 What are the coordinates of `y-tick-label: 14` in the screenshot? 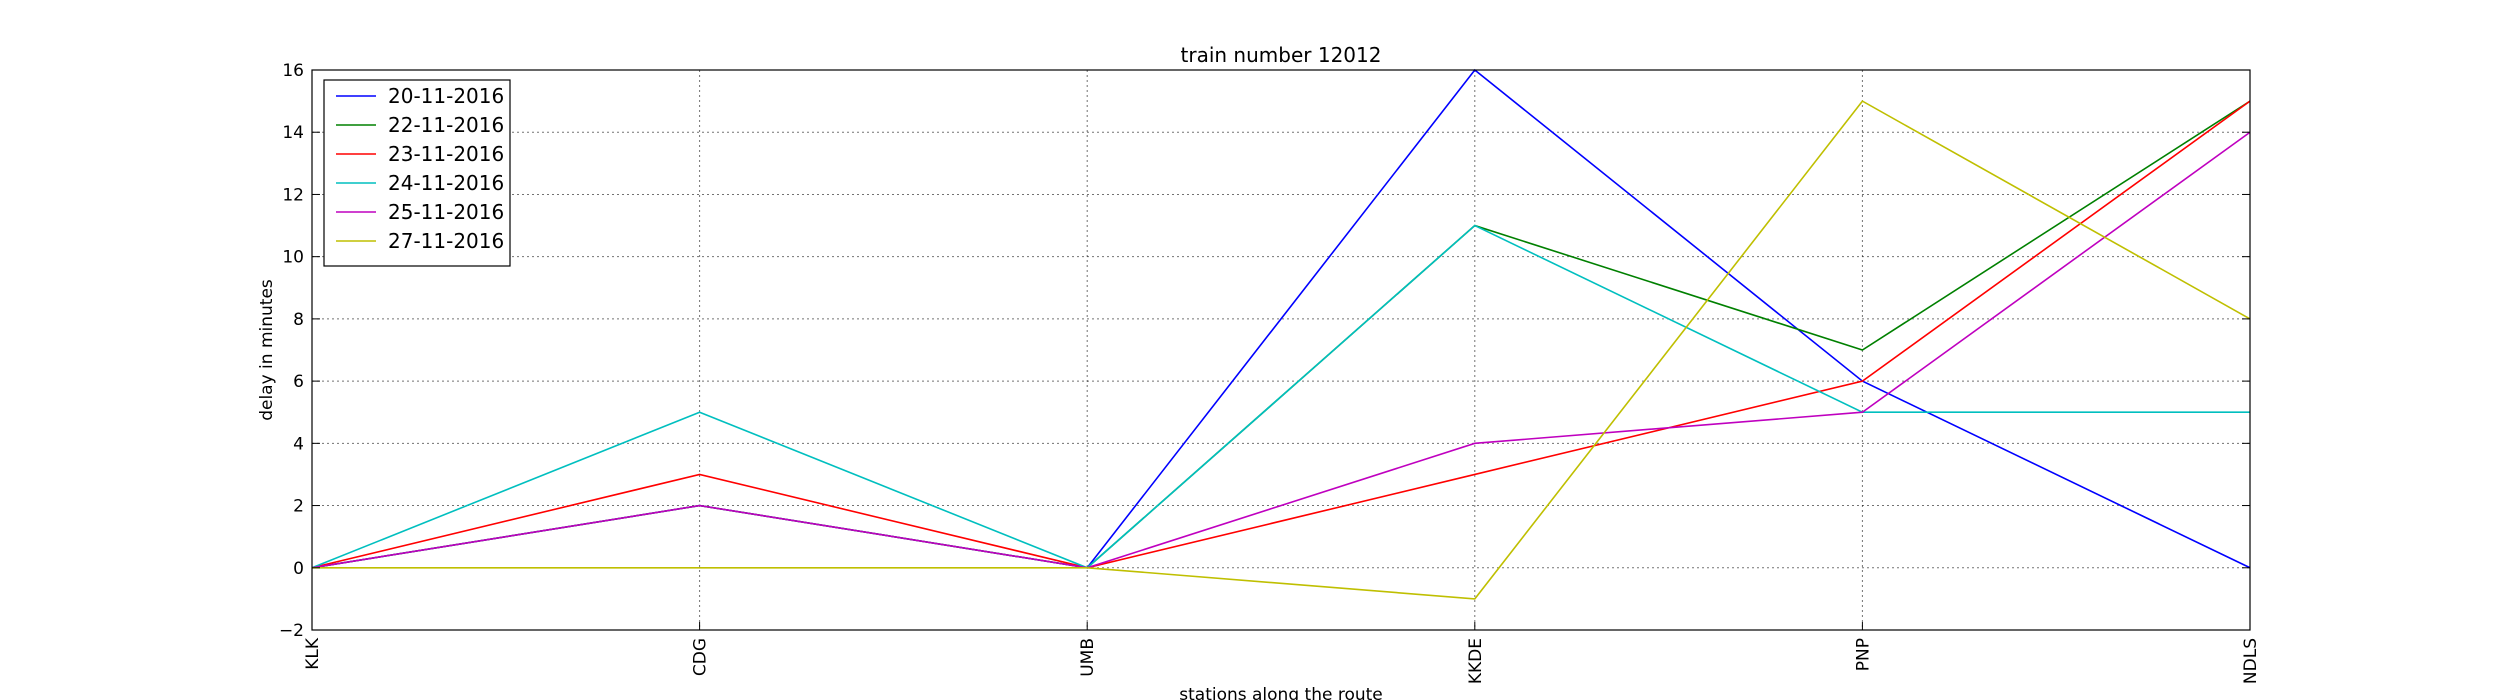 It's located at (293, 133).